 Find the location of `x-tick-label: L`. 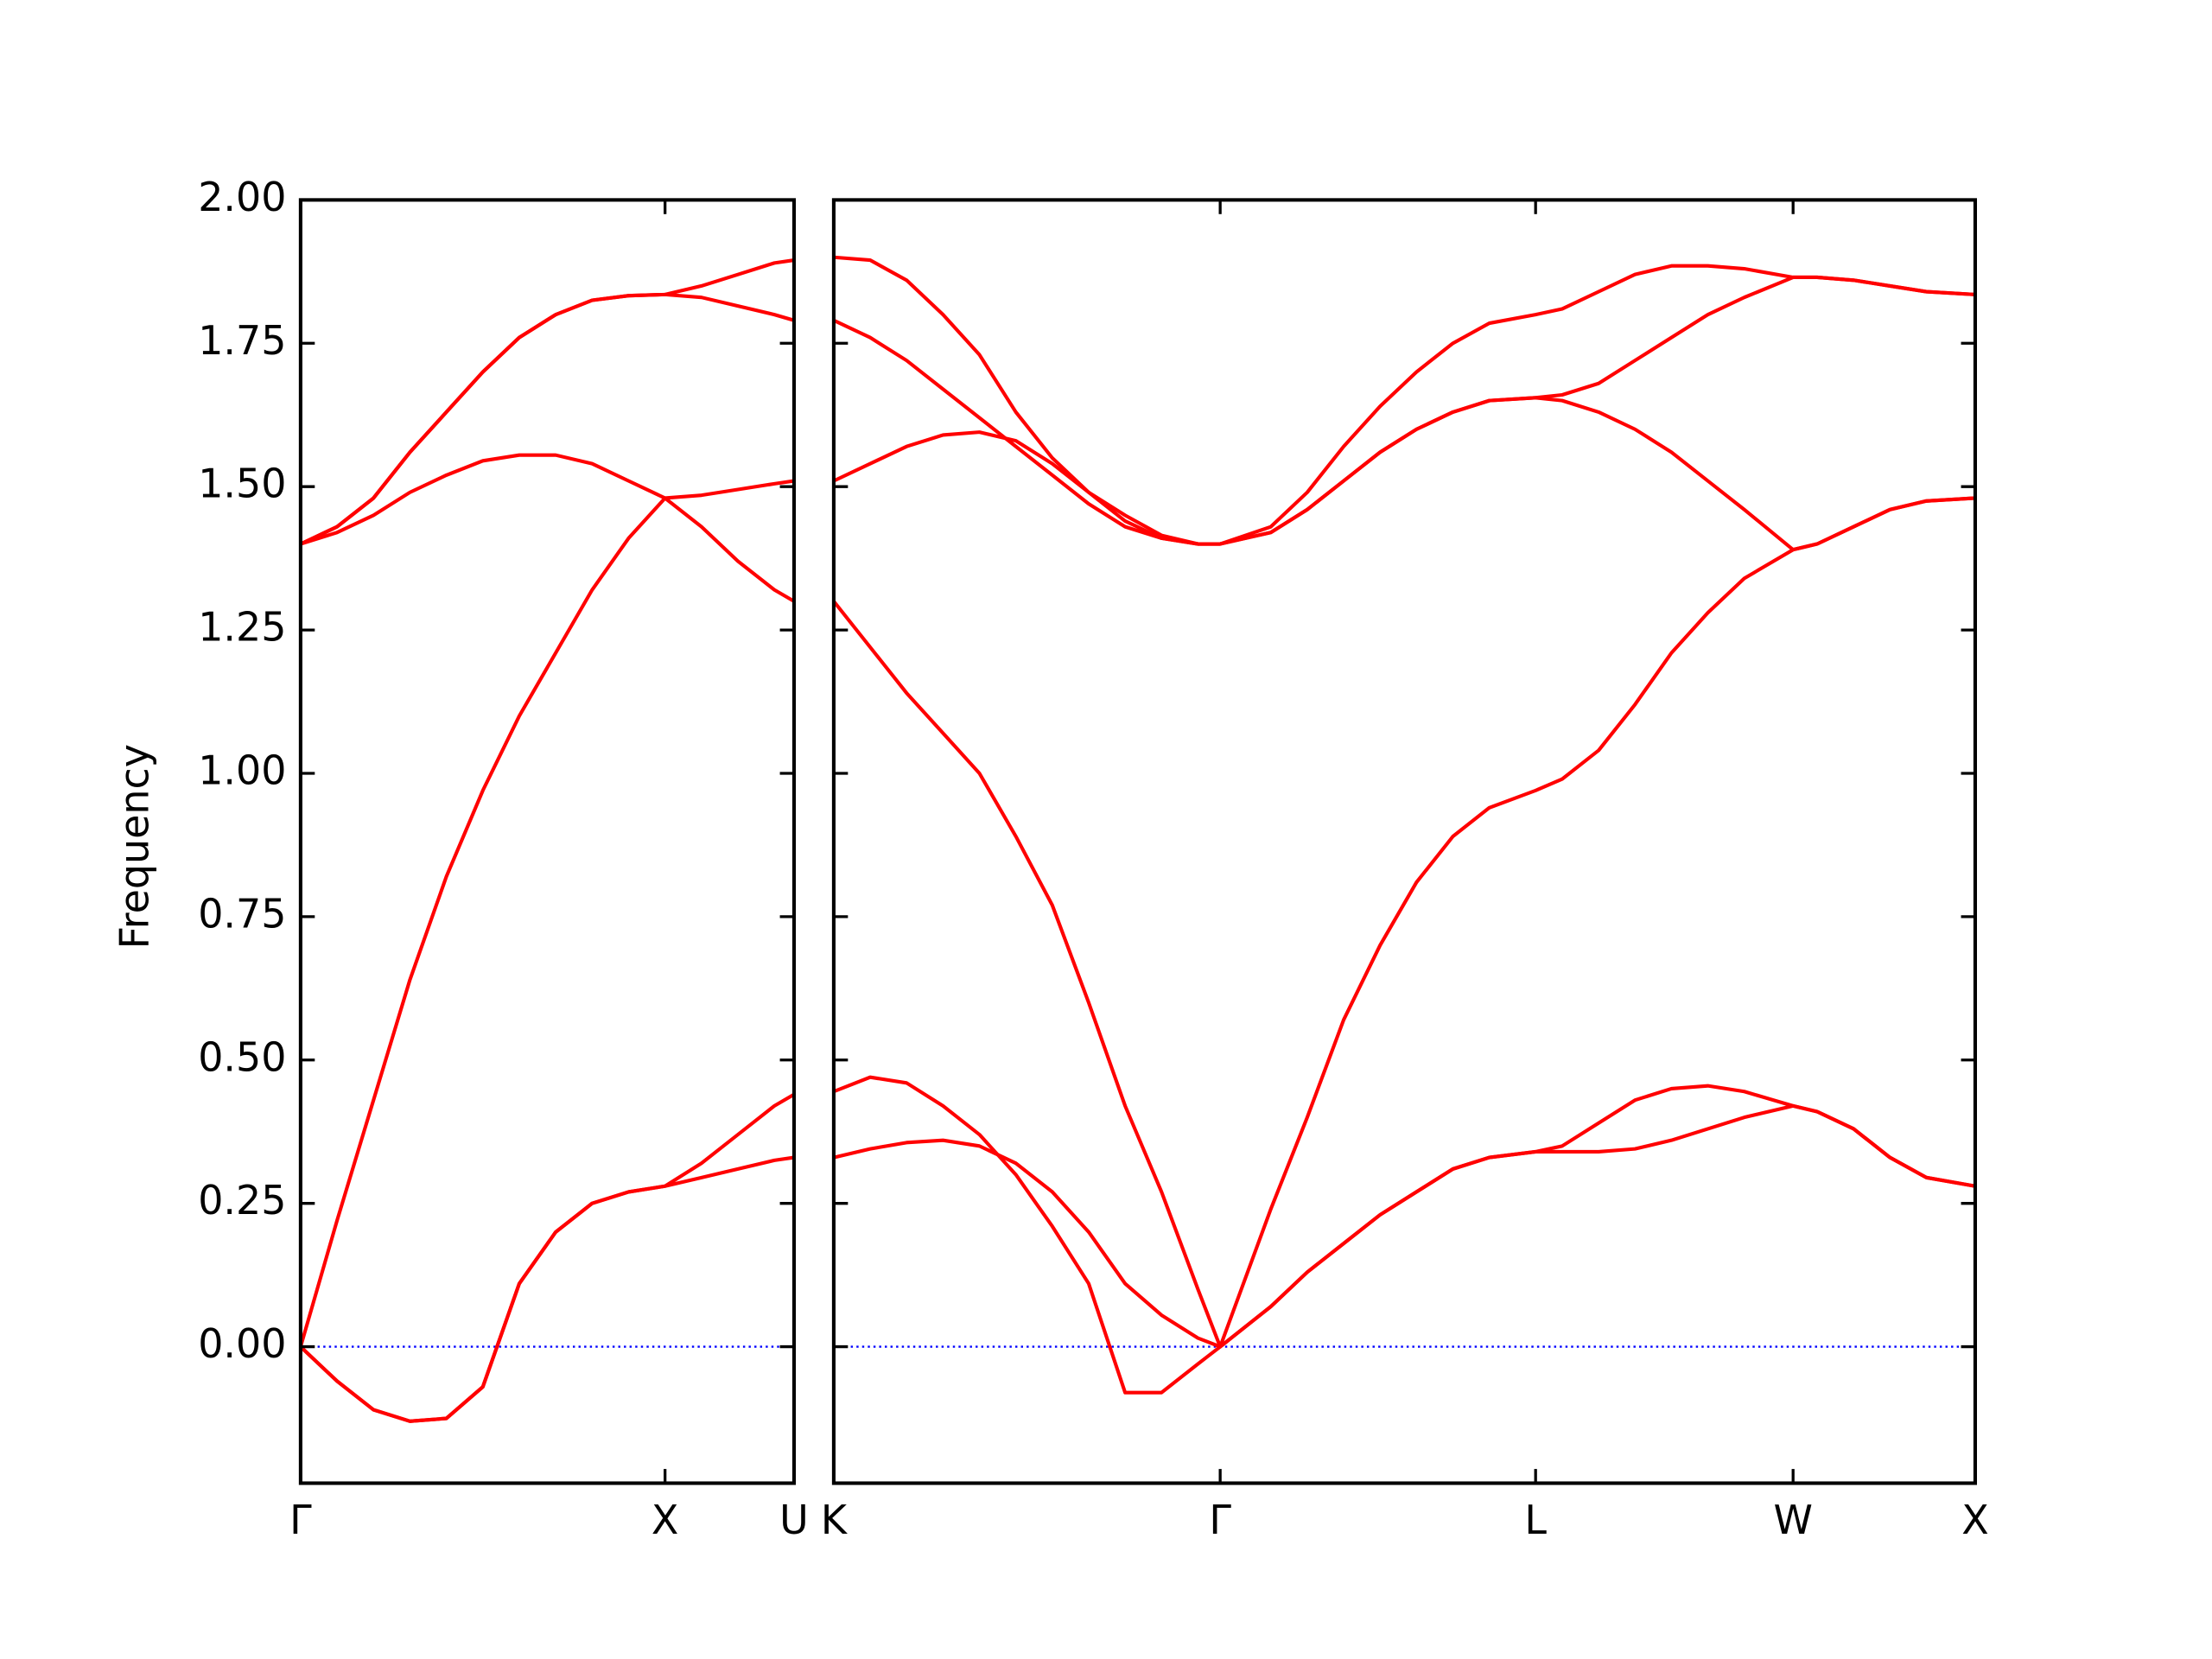

x-tick-label: L is located at coordinates (1535, 1520).